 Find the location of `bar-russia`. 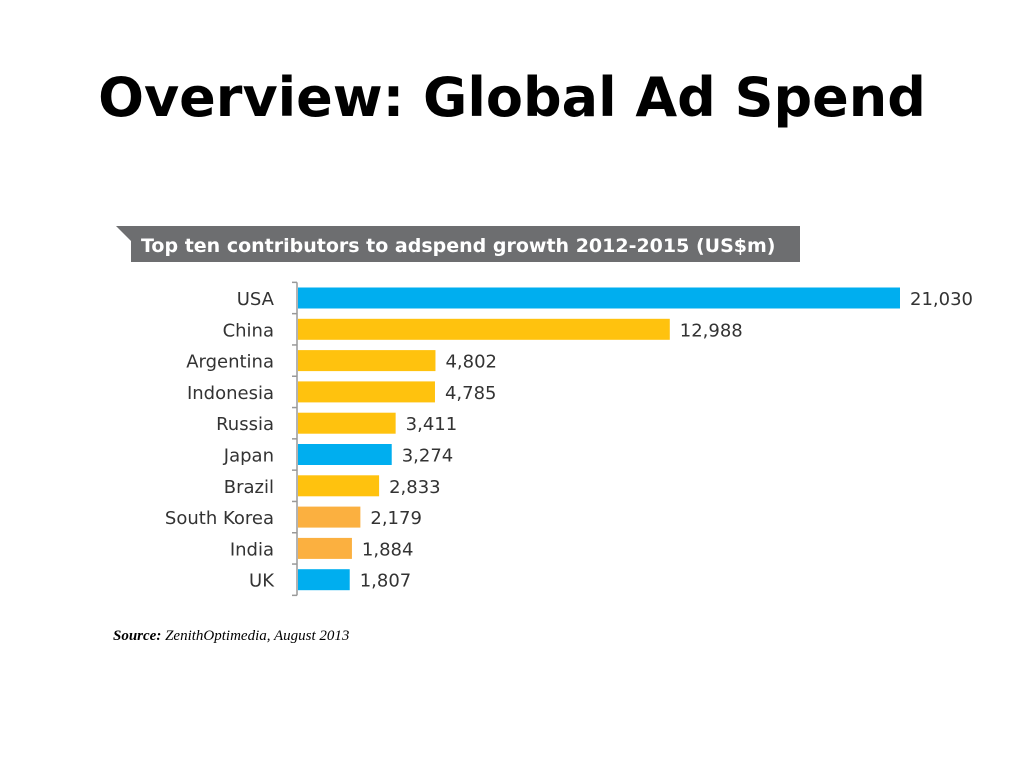

bar-russia is located at coordinates (347, 423).